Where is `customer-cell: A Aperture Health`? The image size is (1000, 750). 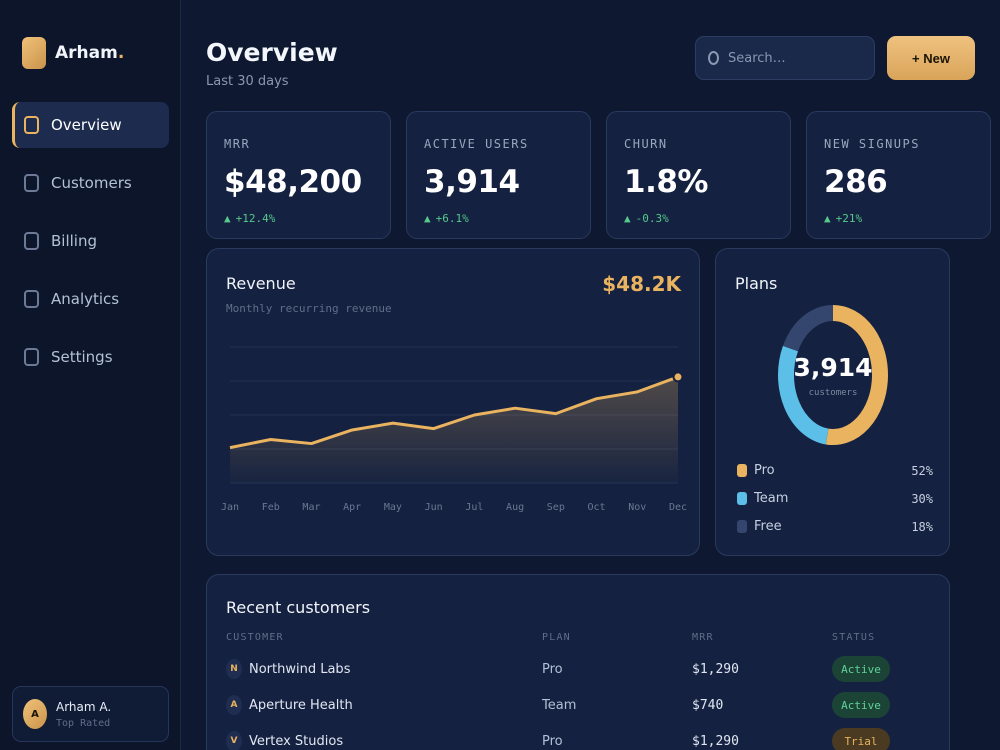
customer-cell: A Aperture Health is located at coordinates (289, 705).